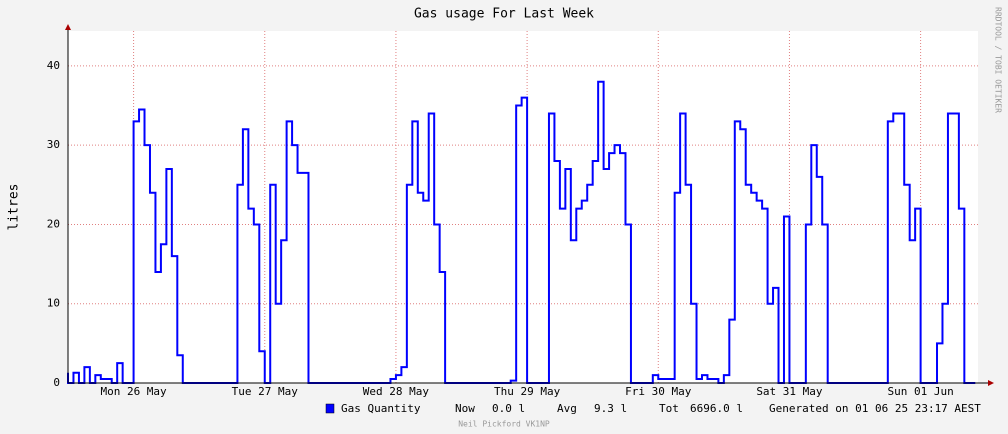 The height and width of the screenshot is (434, 1008). I want to click on x-tick-label: Thu 29 May, so click(527, 391).